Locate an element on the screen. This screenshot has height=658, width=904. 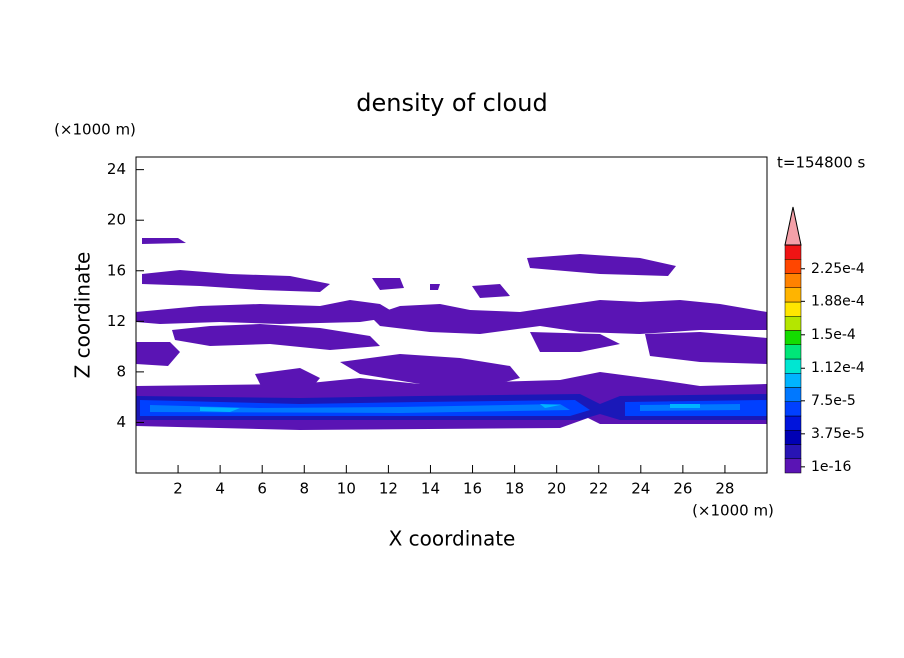
y-axis-title: Z coordinate is located at coordinates (83, 315).